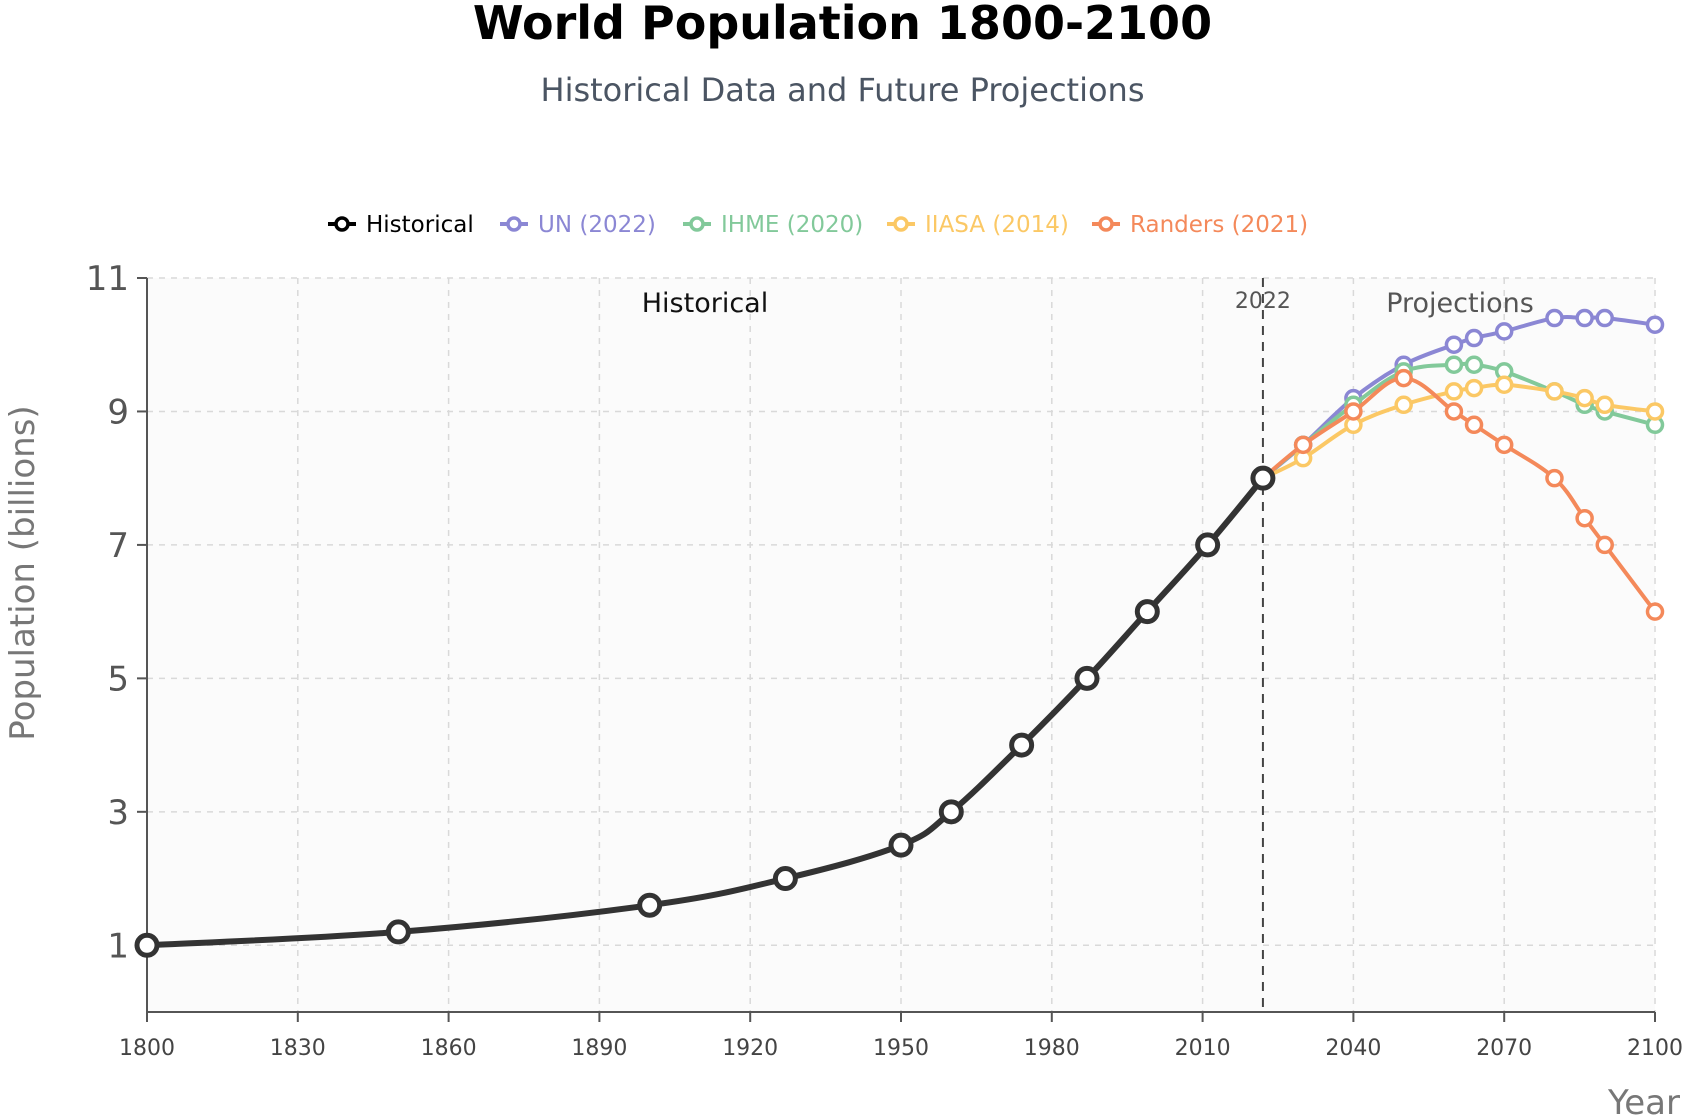 This screenshot has width=1685, height=1120. I want to click on x-tick-label: 1830, so click(298, 1048).